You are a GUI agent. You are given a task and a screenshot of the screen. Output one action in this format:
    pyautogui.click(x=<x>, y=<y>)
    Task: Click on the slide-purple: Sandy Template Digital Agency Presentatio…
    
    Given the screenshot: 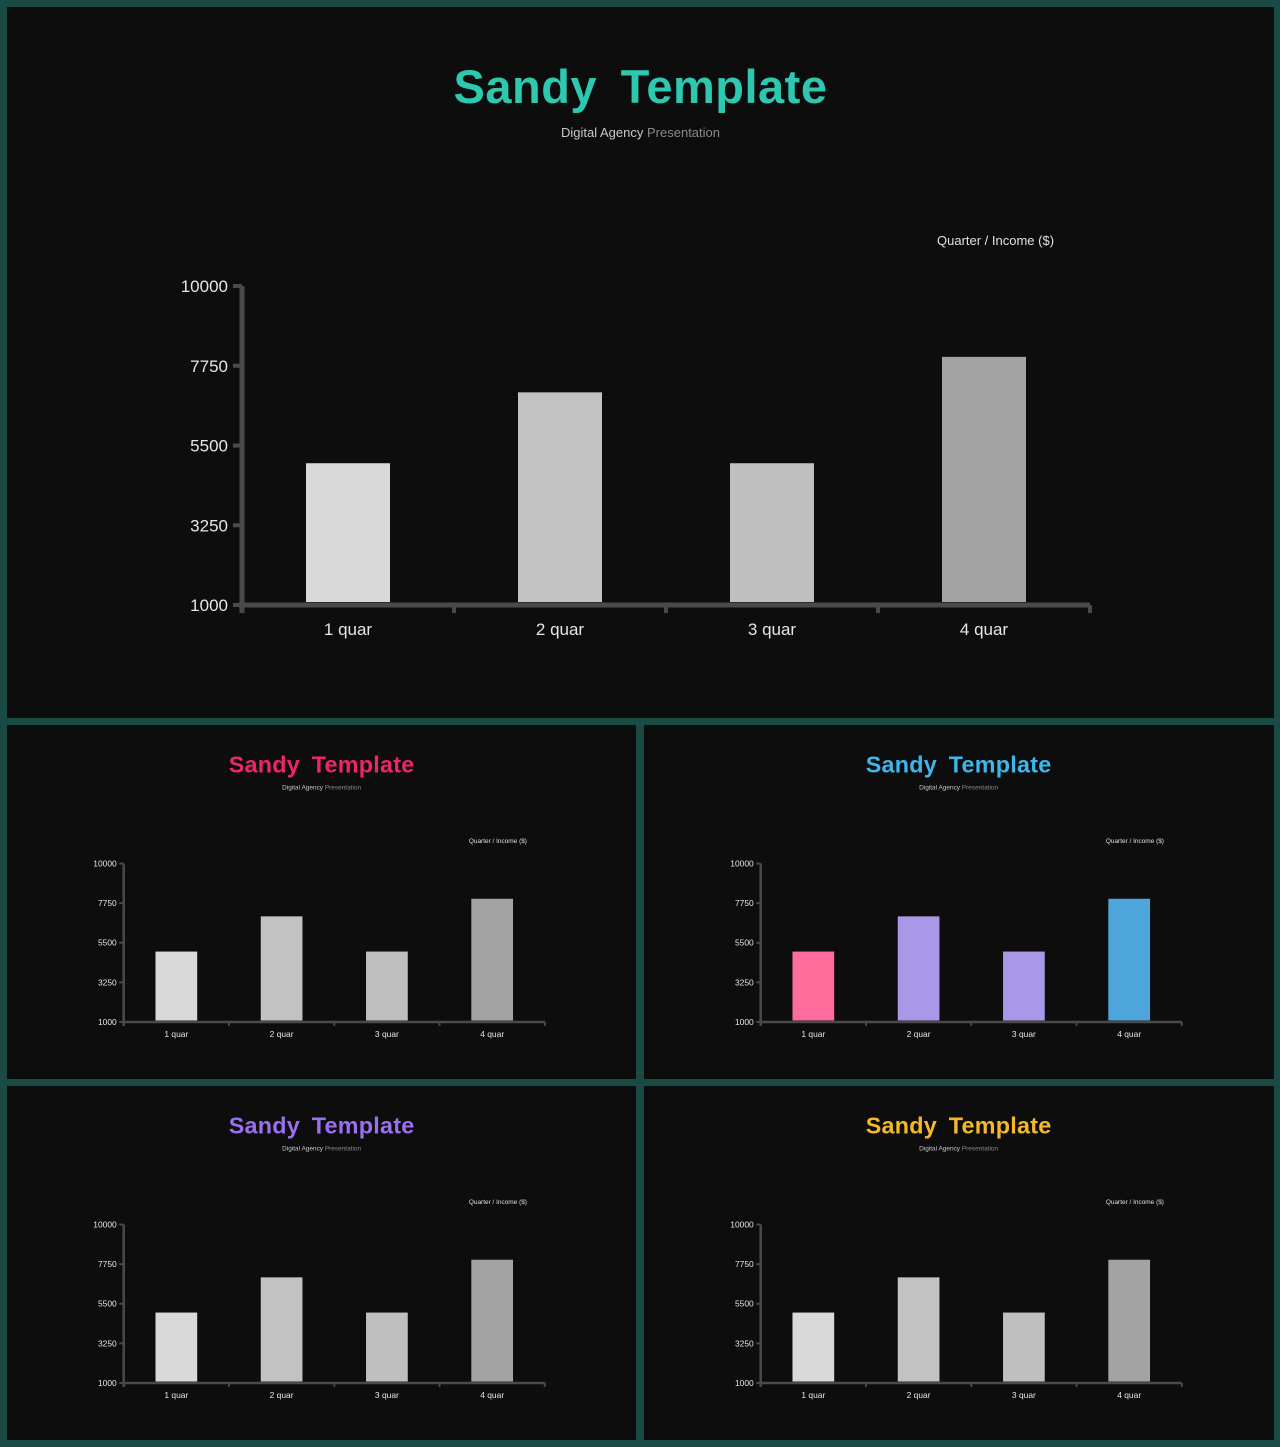 What is the action you would take?
    pyautogui.click(x=321, y=1263)
    